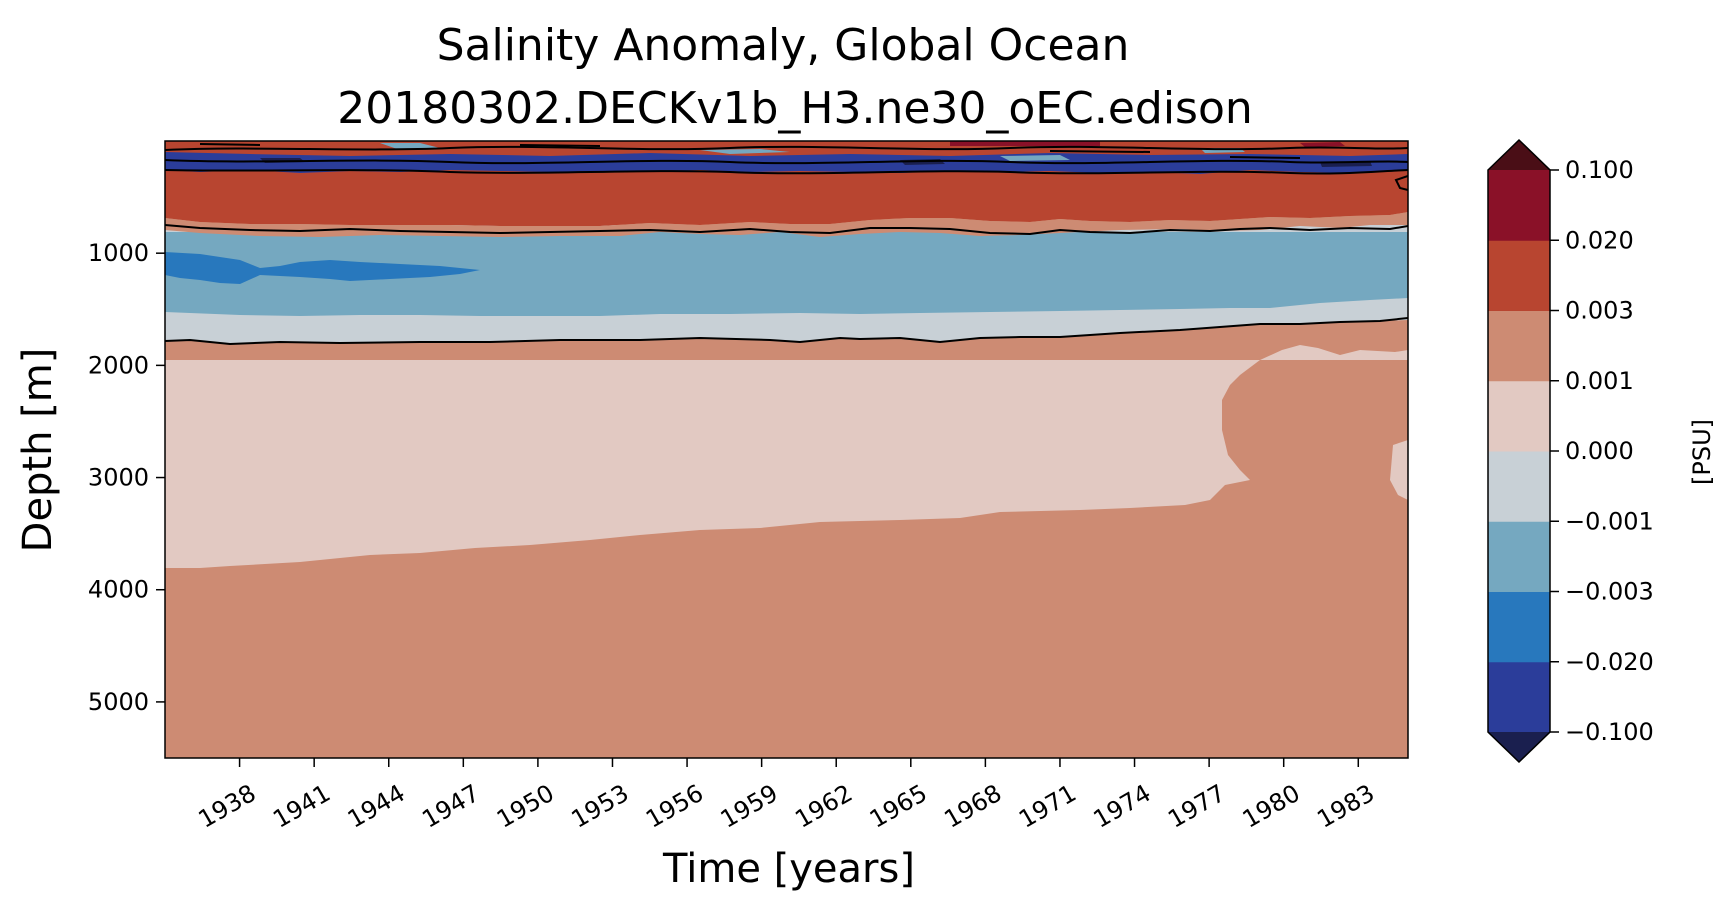 This screenshot has width=1725, height=910. Describe the element at coordinates (1401, 183) in the screenshot. I see `surface-edge-contour` at that location.